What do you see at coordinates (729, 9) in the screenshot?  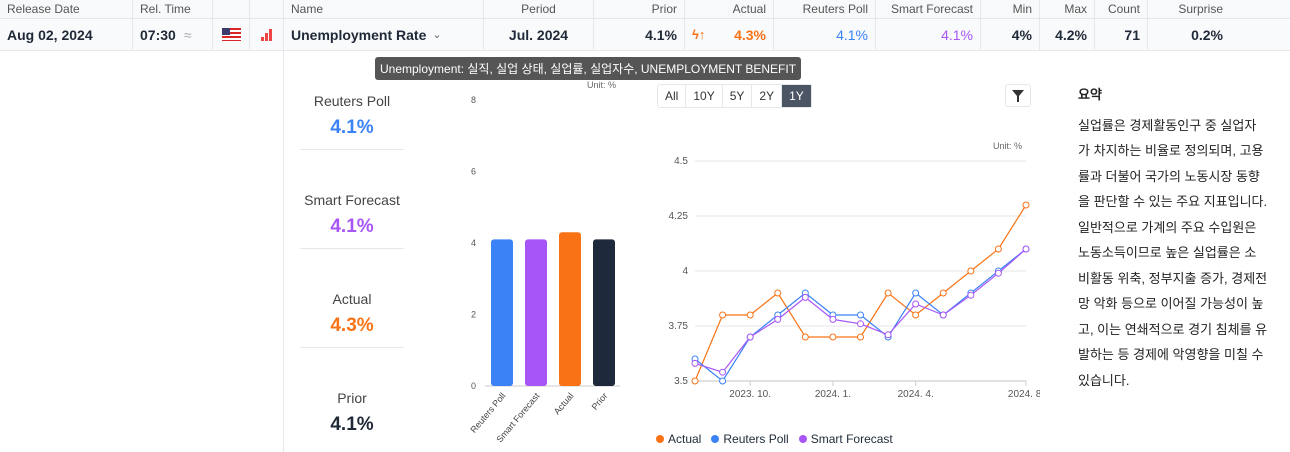 I see `col-actual: Actual` at bounding box center [729, 9].